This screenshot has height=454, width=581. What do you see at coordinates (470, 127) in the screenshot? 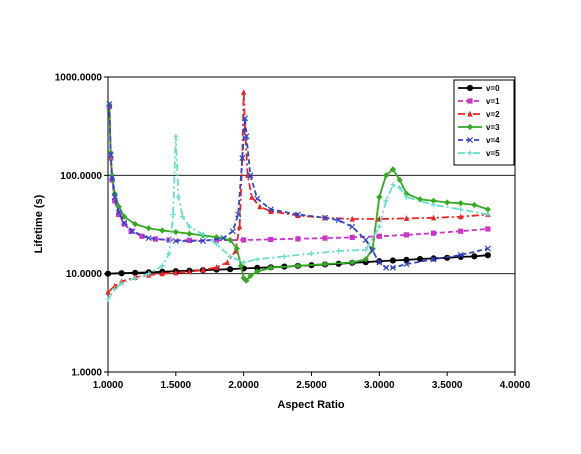
I see `legend-marker-v3` at bounding box center [470, 127].